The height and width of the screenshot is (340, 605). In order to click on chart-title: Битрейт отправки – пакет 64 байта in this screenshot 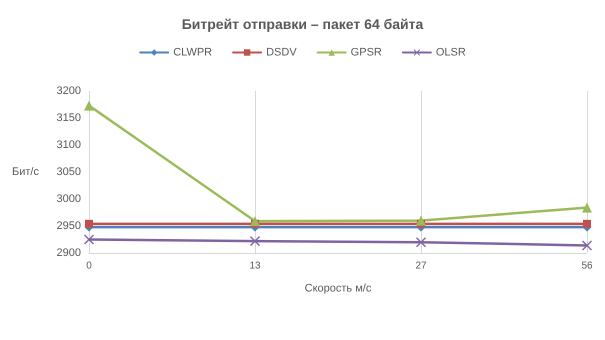, I will do `click(303, 24)`.